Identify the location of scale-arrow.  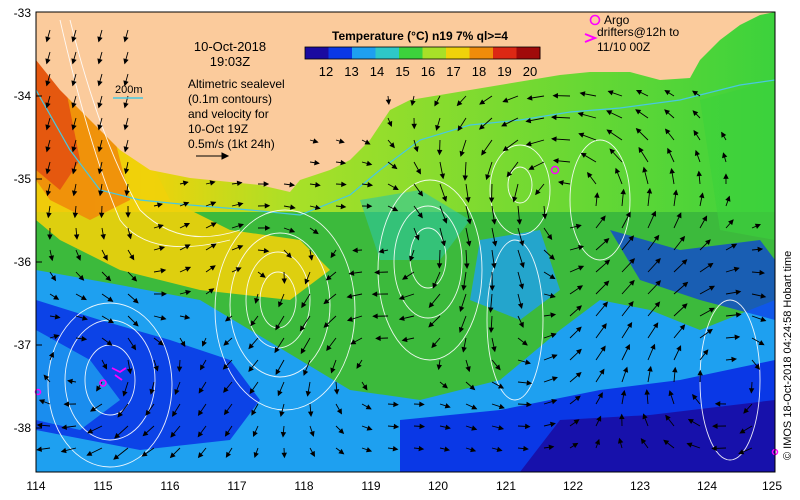
(213, 156).